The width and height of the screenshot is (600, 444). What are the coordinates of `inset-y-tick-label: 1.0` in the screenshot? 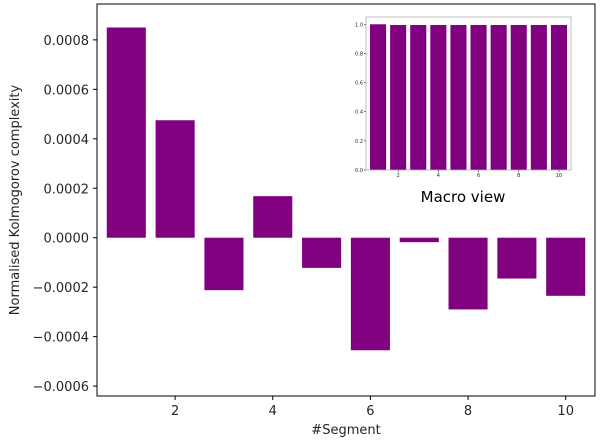 It's located at (359, 25).